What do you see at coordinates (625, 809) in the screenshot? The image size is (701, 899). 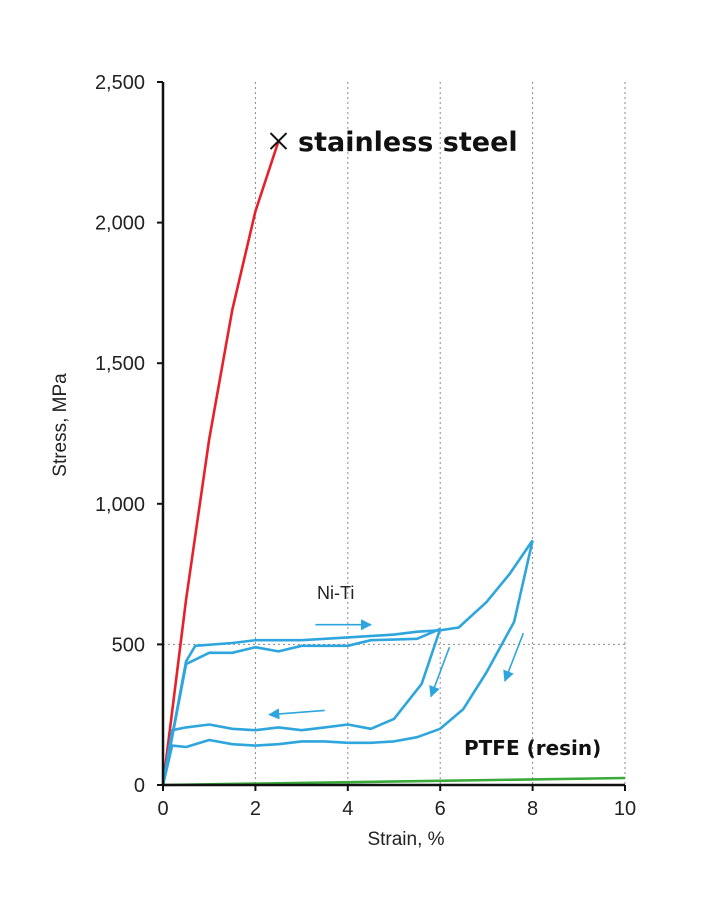 I see `x-tick-label: 10` at bounding box center [625, 809].